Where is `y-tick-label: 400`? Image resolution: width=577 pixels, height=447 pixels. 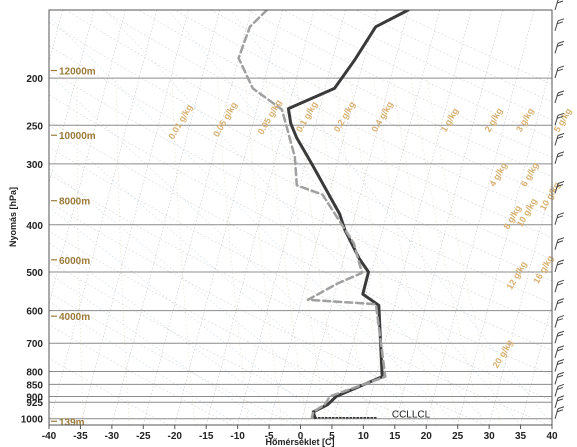
y-tick-label: 400 is located at coordinates (34, 226).